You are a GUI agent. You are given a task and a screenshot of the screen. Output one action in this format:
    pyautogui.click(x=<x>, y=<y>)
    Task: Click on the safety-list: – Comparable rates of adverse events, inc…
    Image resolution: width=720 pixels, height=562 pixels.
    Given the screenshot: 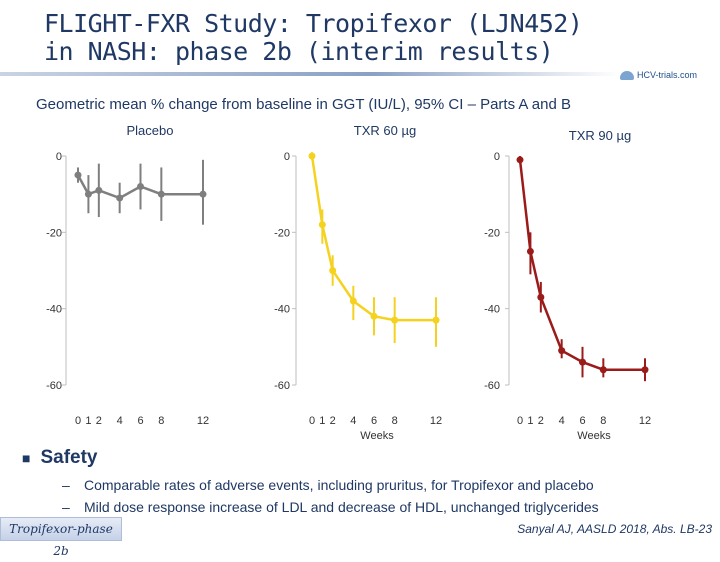 What is the action you would take?
    pyautogui.click(x=330, y=496)
    